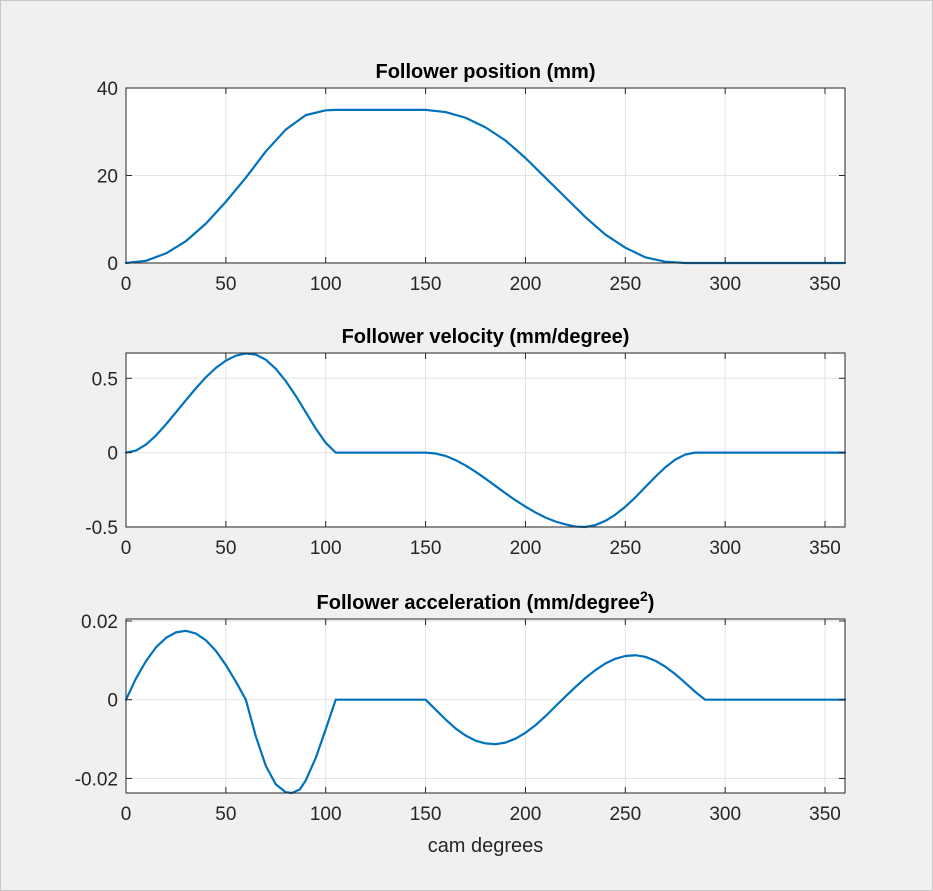 The width and height of the screenshot is (933, 891). What do you see at coordinates (107, 177) in the screenshot?
I see `y-tick-label: 20` at bounding box center [107, 177].